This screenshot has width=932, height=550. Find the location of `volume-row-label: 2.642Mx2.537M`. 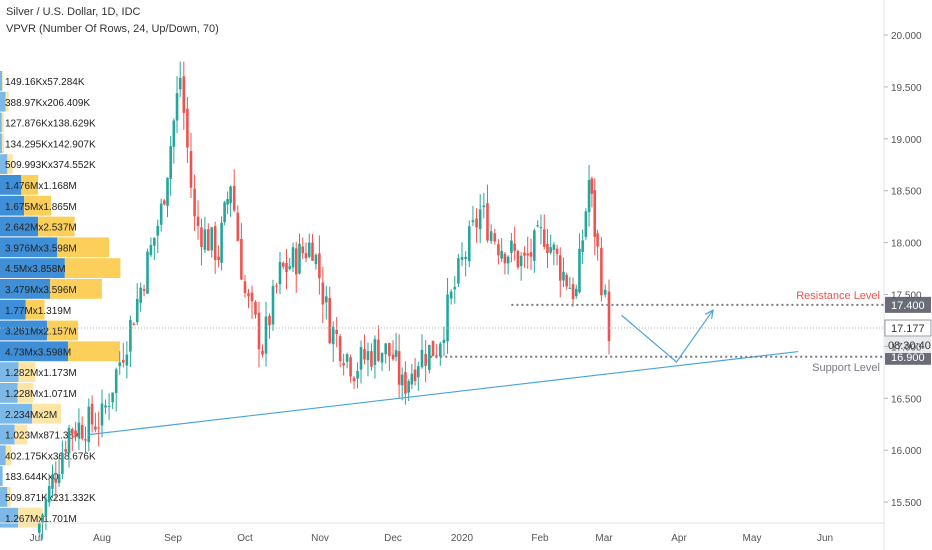

volume-row-label: 2.642Mx2.537M is located at coordinates (41, 228).